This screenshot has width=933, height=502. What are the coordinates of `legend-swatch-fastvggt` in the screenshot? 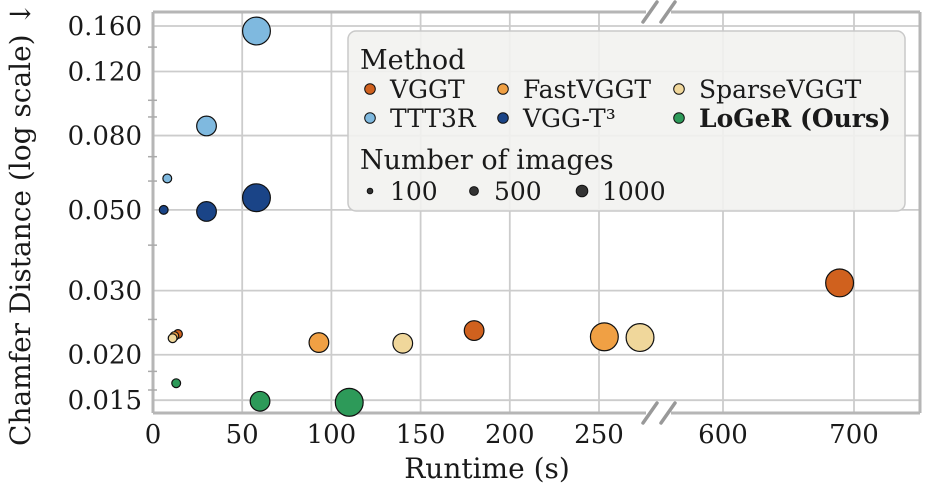 It's located at (503, 89).